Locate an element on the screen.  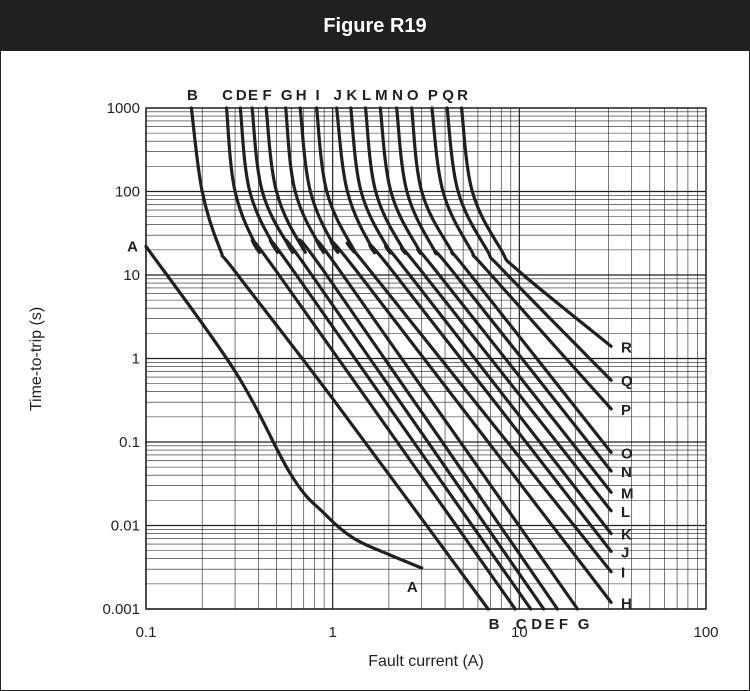
curve-p is located at coordinates (521, 258).